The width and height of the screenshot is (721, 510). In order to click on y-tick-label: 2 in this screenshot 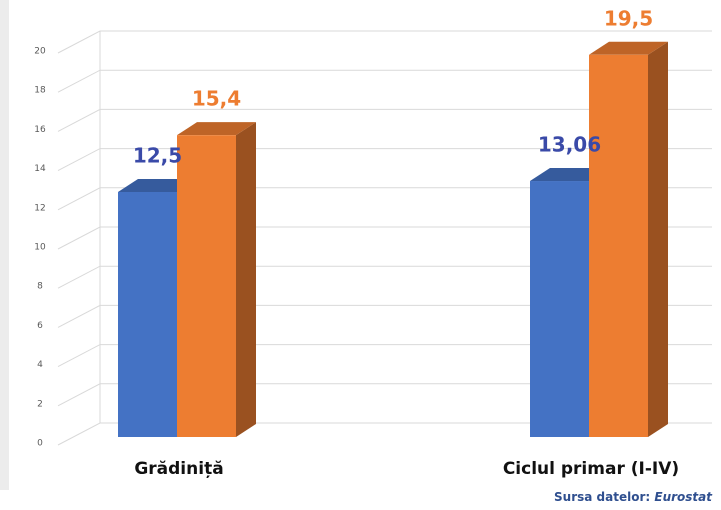, I will do `click(40, 404)`.